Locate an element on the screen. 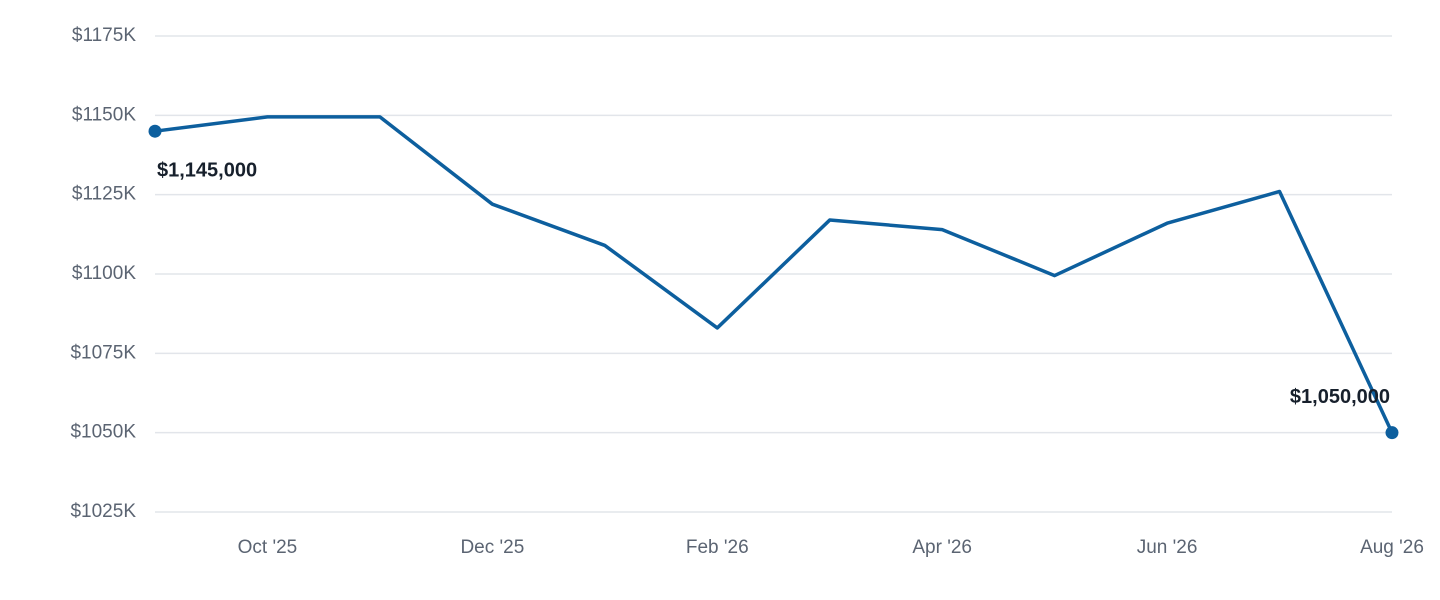 The width and height of the screenshot is (1440, 600). y-tick-label: $1150K is located at coordinates (104, 114).